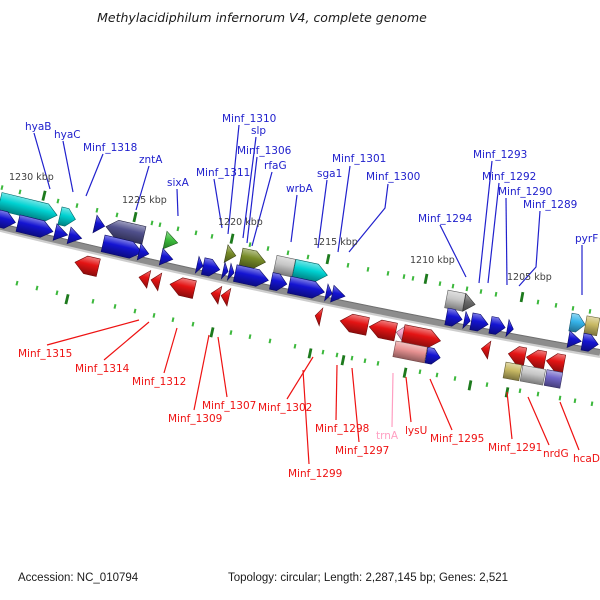  What do you see at coordinates (408, 399) in the screenshot?
I see `label-connector-lysU` at bounding box center [408, 399].